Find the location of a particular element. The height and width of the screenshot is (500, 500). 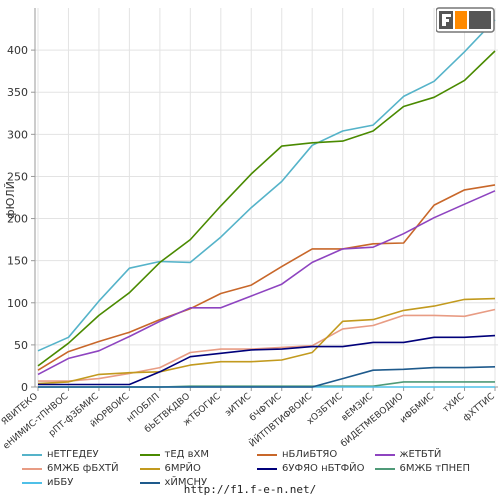

legend-label: 6МЖБ фБХТЙ is located at coordinates (83, 468).